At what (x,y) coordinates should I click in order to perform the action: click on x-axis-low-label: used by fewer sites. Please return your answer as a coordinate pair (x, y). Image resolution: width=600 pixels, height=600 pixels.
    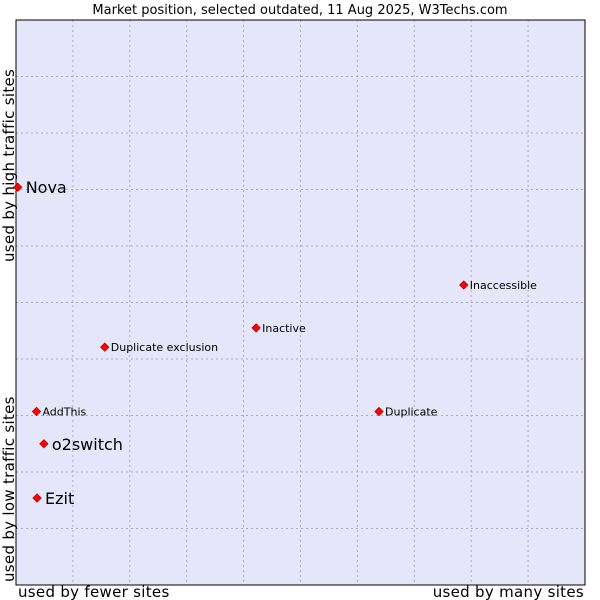
    Looking at the image, I should click on (94, 591).